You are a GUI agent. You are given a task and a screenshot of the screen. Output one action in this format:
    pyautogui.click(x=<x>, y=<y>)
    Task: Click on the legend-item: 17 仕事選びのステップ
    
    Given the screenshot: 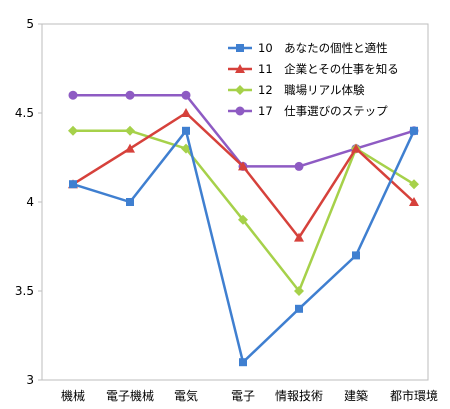 What is the action you would take?
    pyautogui.click(x=308, y=111)
    